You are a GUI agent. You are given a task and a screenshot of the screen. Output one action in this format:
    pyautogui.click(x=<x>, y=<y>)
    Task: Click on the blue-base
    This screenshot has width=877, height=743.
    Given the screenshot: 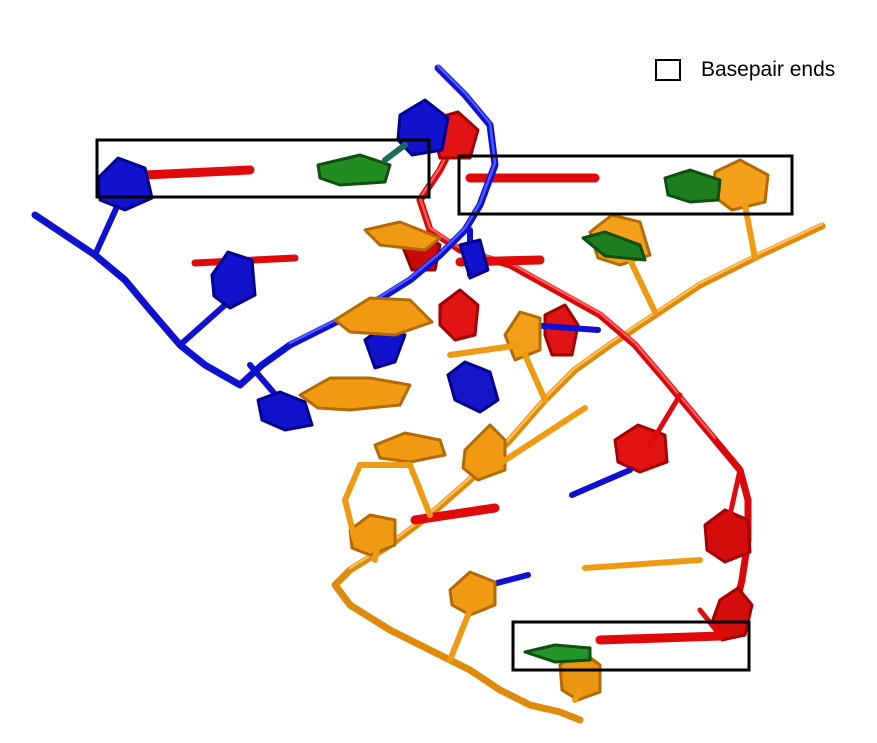 What is the action you would take?
    pyautogui.click(x=601, y=482)
    